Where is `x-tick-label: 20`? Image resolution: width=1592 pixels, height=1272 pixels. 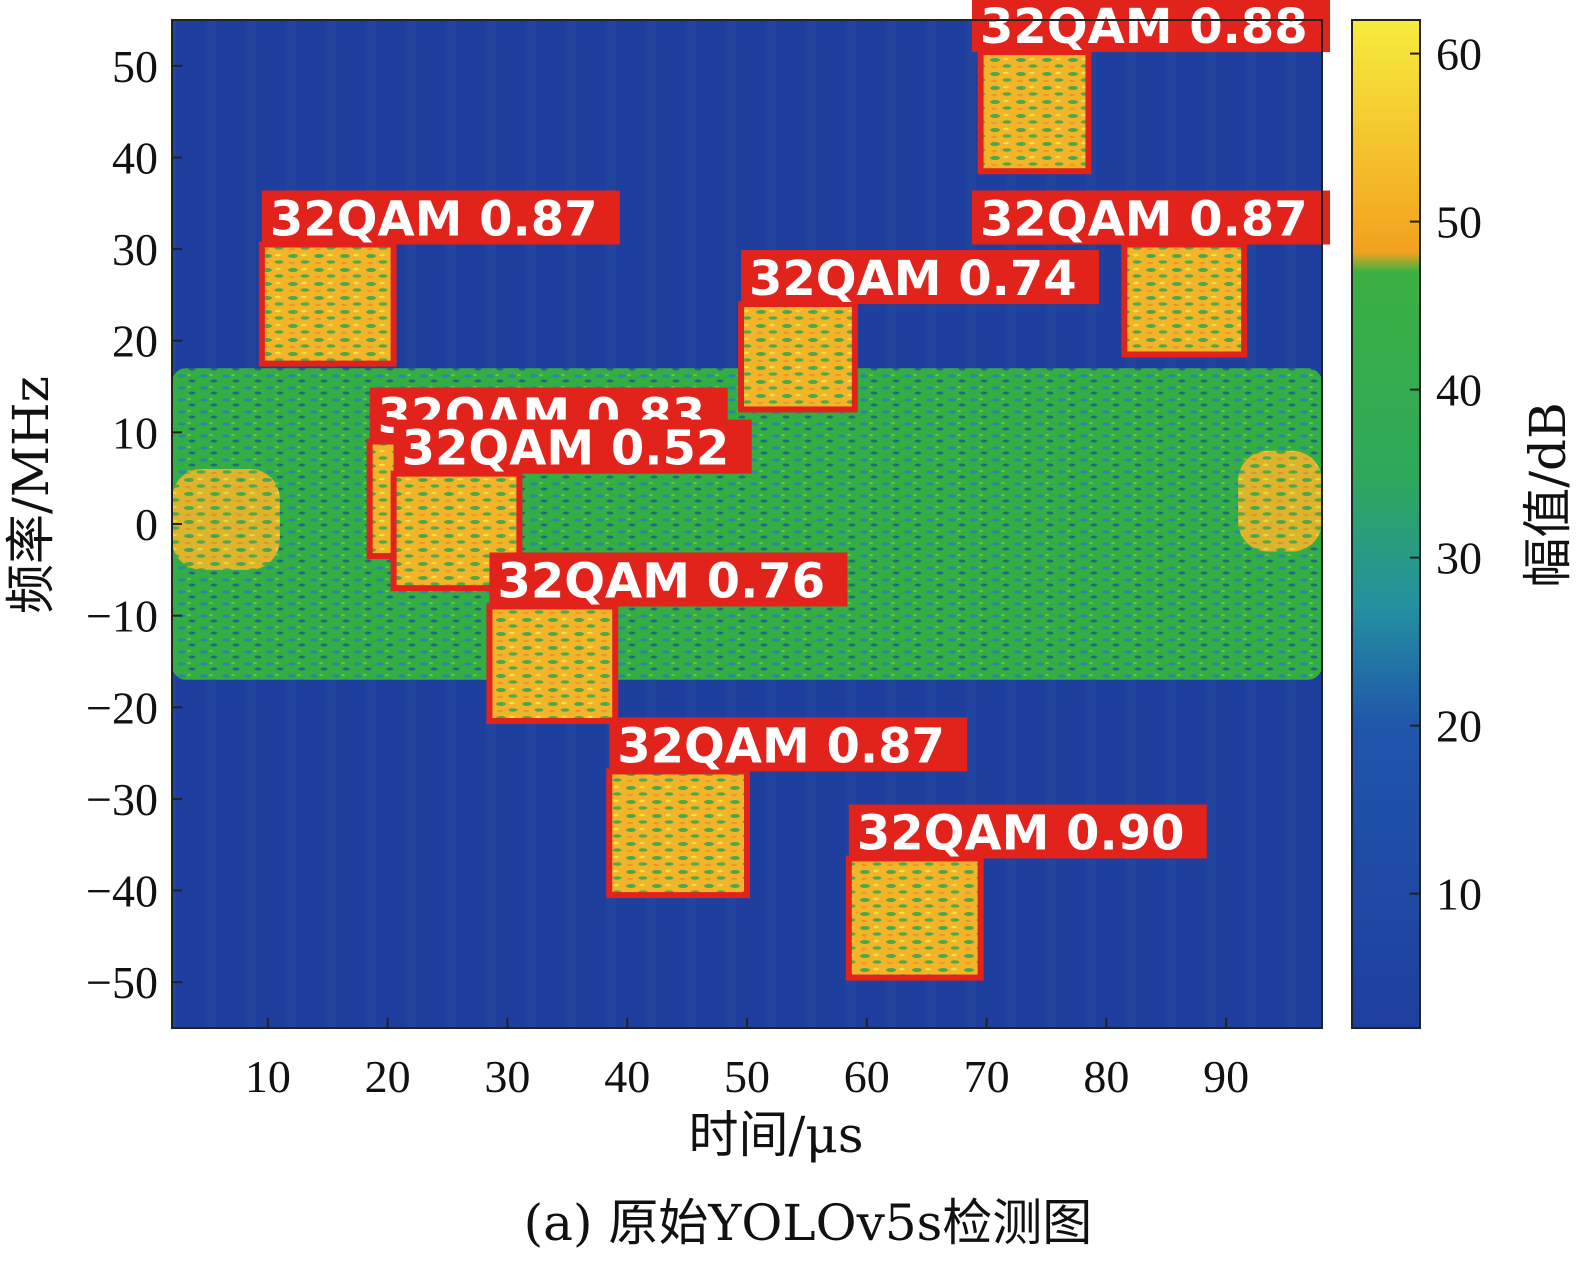 x-tick-label: 20 is located at coordinates (388, 1076).